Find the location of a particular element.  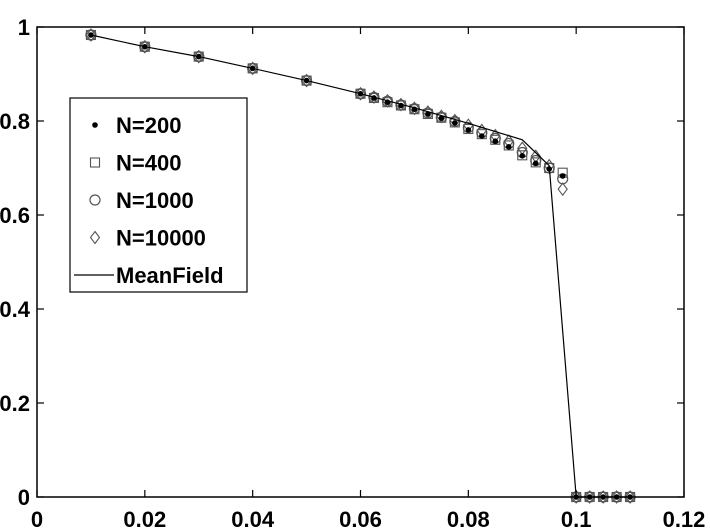

y-tick-label: 0.2 is located at coordinates (15, 403).